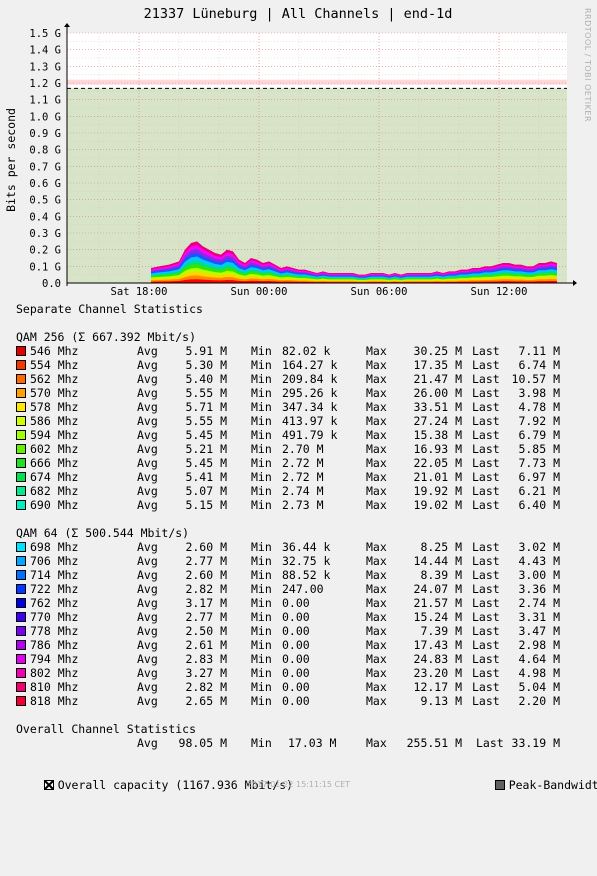  Describe the element at coordinates (437, 617) in the screenshot. I see `max-value: 15.24 M` at that location.